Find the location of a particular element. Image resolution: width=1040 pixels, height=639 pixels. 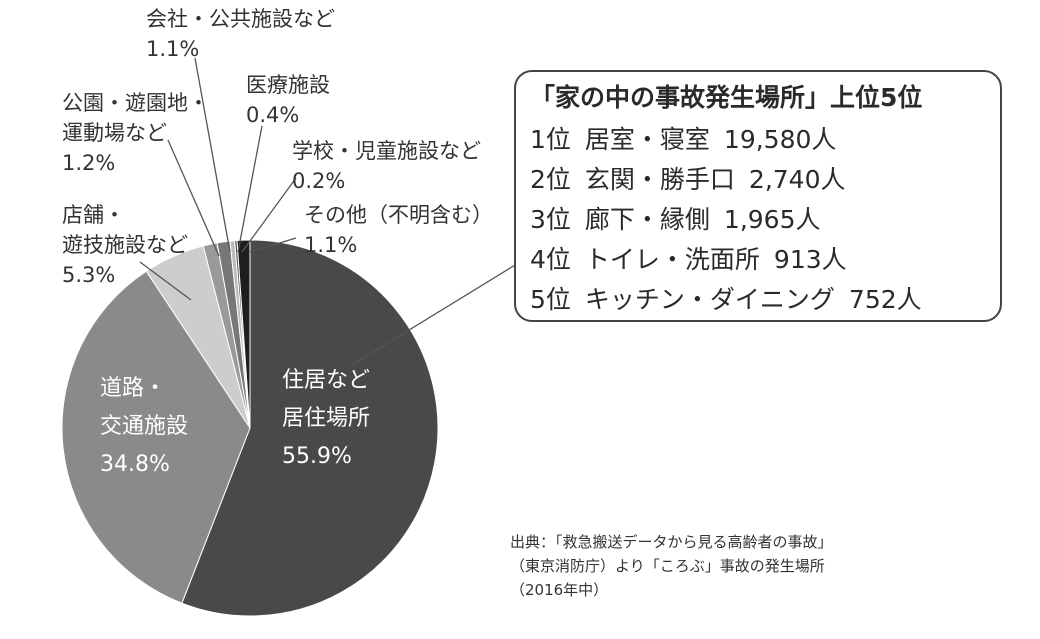

leader-line-park is located at coordinates (193, 198).